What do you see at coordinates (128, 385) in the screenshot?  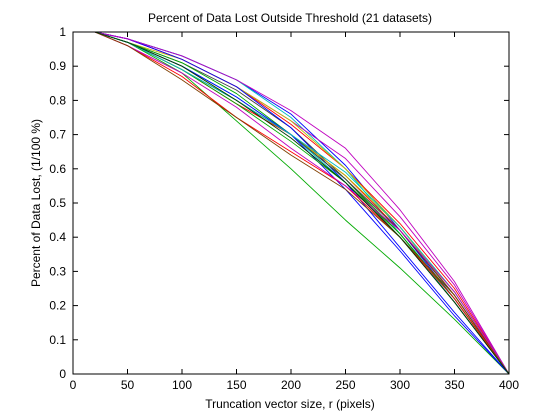 I see `x-tick-label: 50` at bounding box center [128, 385].